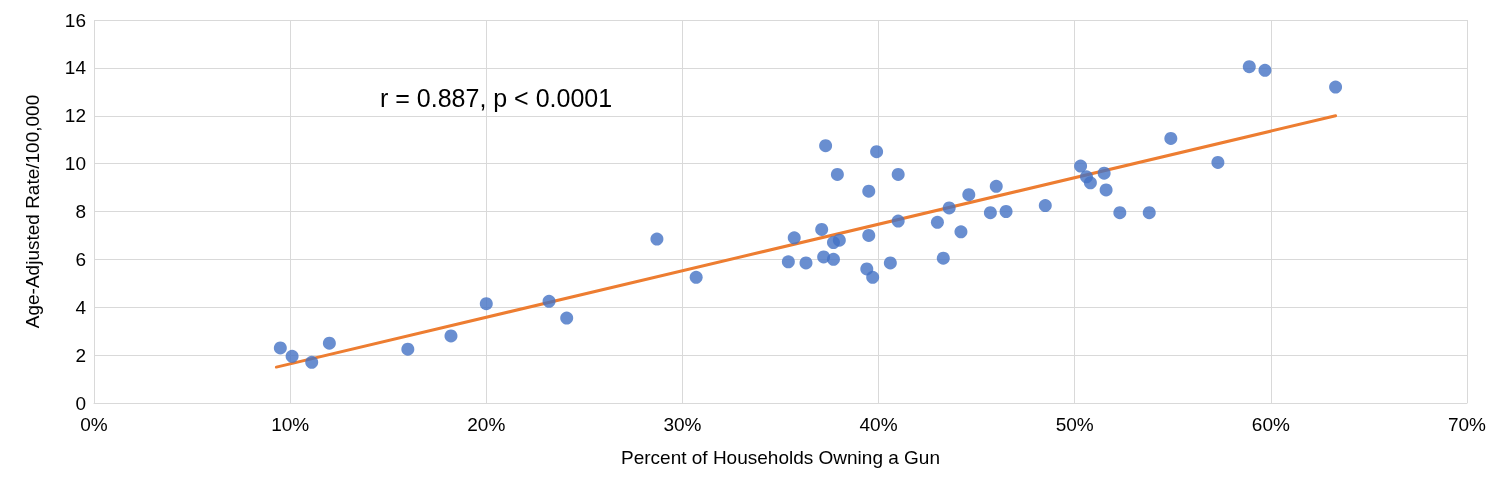  I want to click on y-tick-label: 8, so click(80, 211).